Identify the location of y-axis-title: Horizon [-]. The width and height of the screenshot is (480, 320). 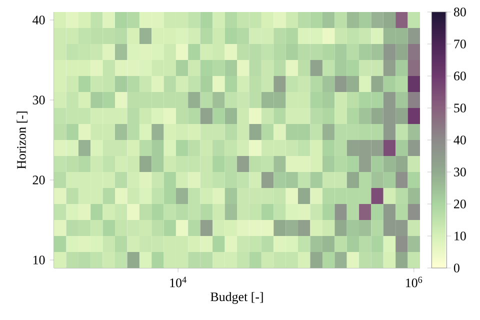
(22, 140).